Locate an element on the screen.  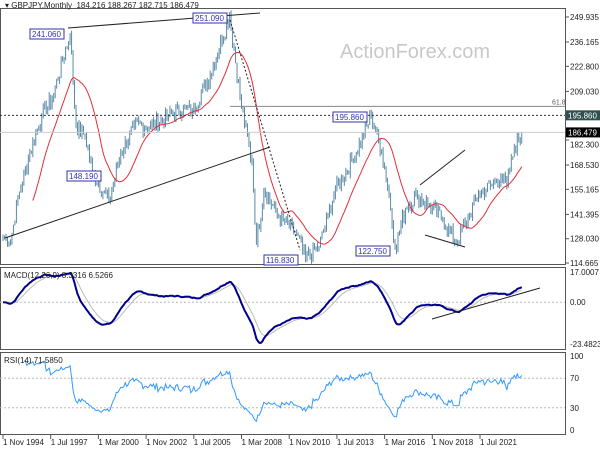
price-annotation: 241.060 is located at coordinates (46, 34).